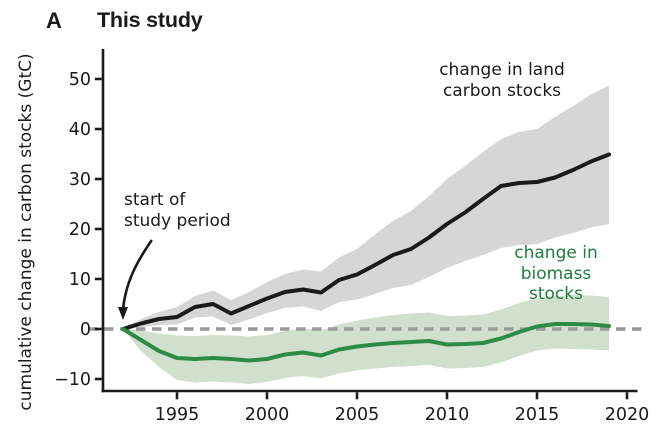 This screenshot has width=658, height=437. What do you see at coordinates (26, 232) in the screenshot?
I see `y-axis-label: cumulative change in carbon stocks (GtC)` at bounding box center [26, 232].